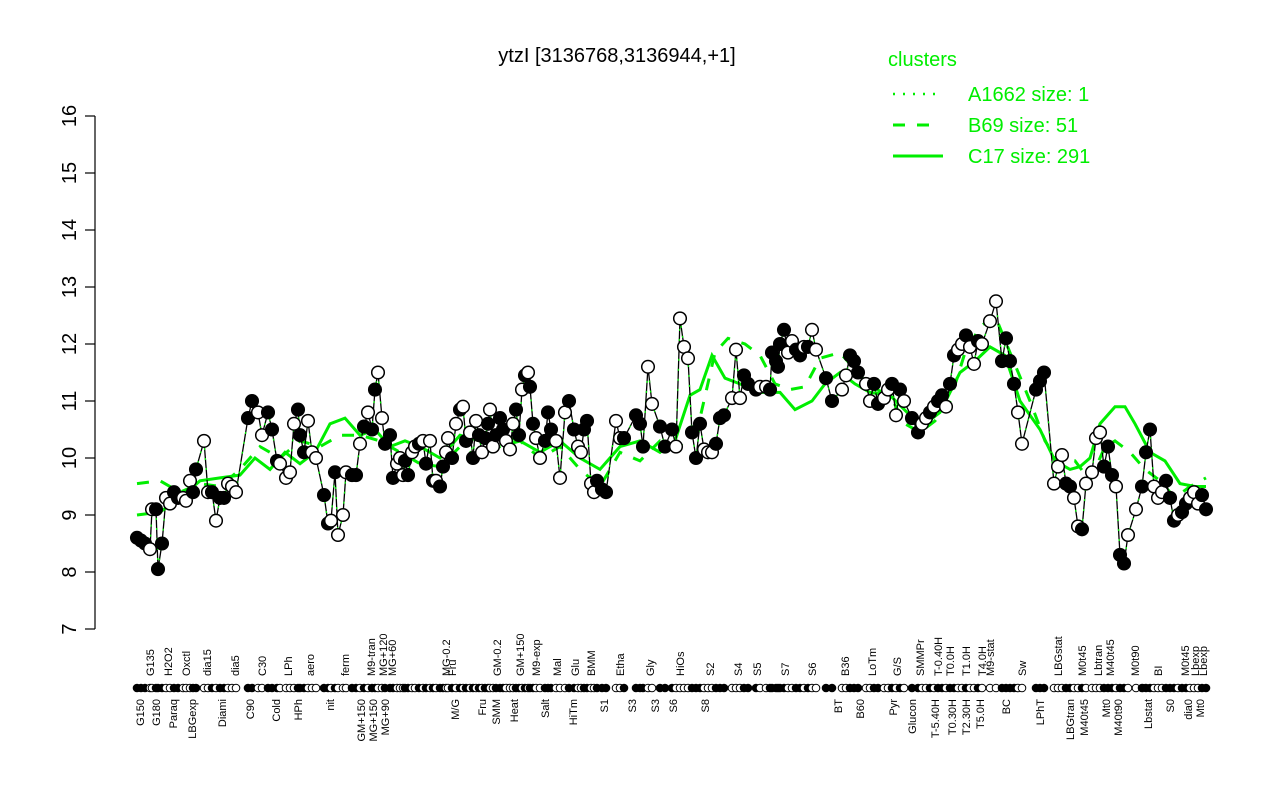 The height and width of the screenshot is (800, 1280). What do you see at coordinates (1149, 714) in the screenshot?
I see `x-label: Lbstat` at bounding box center [1149, 714].